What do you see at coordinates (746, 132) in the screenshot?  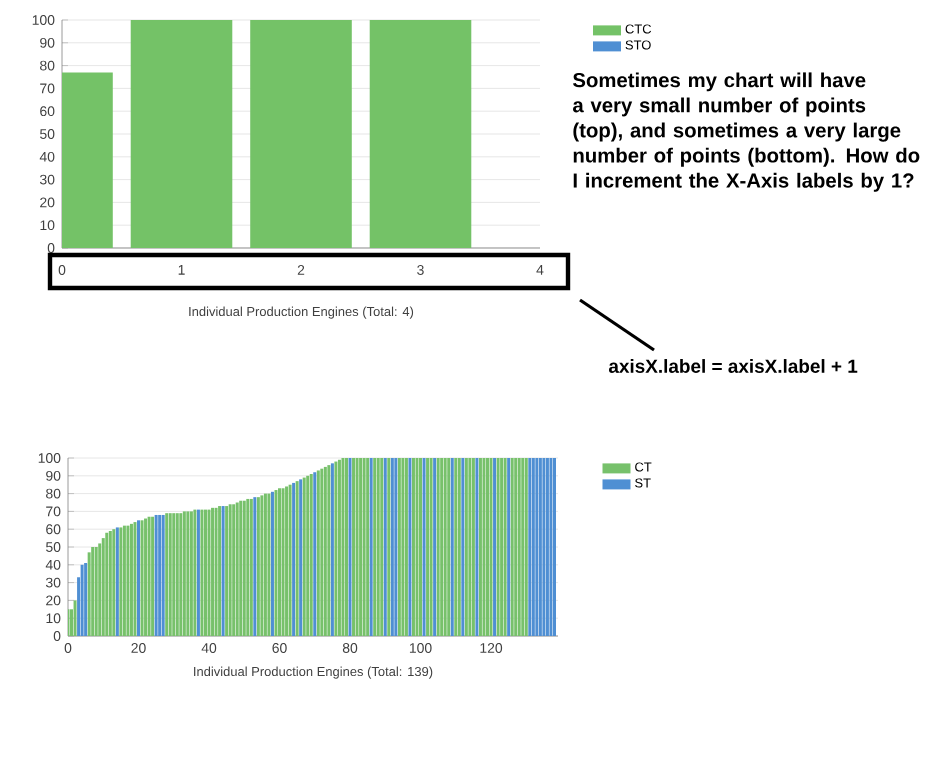 I see `text: Sometimes my chart will have a very small number of points (top), and sometimes a very large number of points (bottom). How do I increment the X-Axis labels by 1?` at bounding box center [746, 132].